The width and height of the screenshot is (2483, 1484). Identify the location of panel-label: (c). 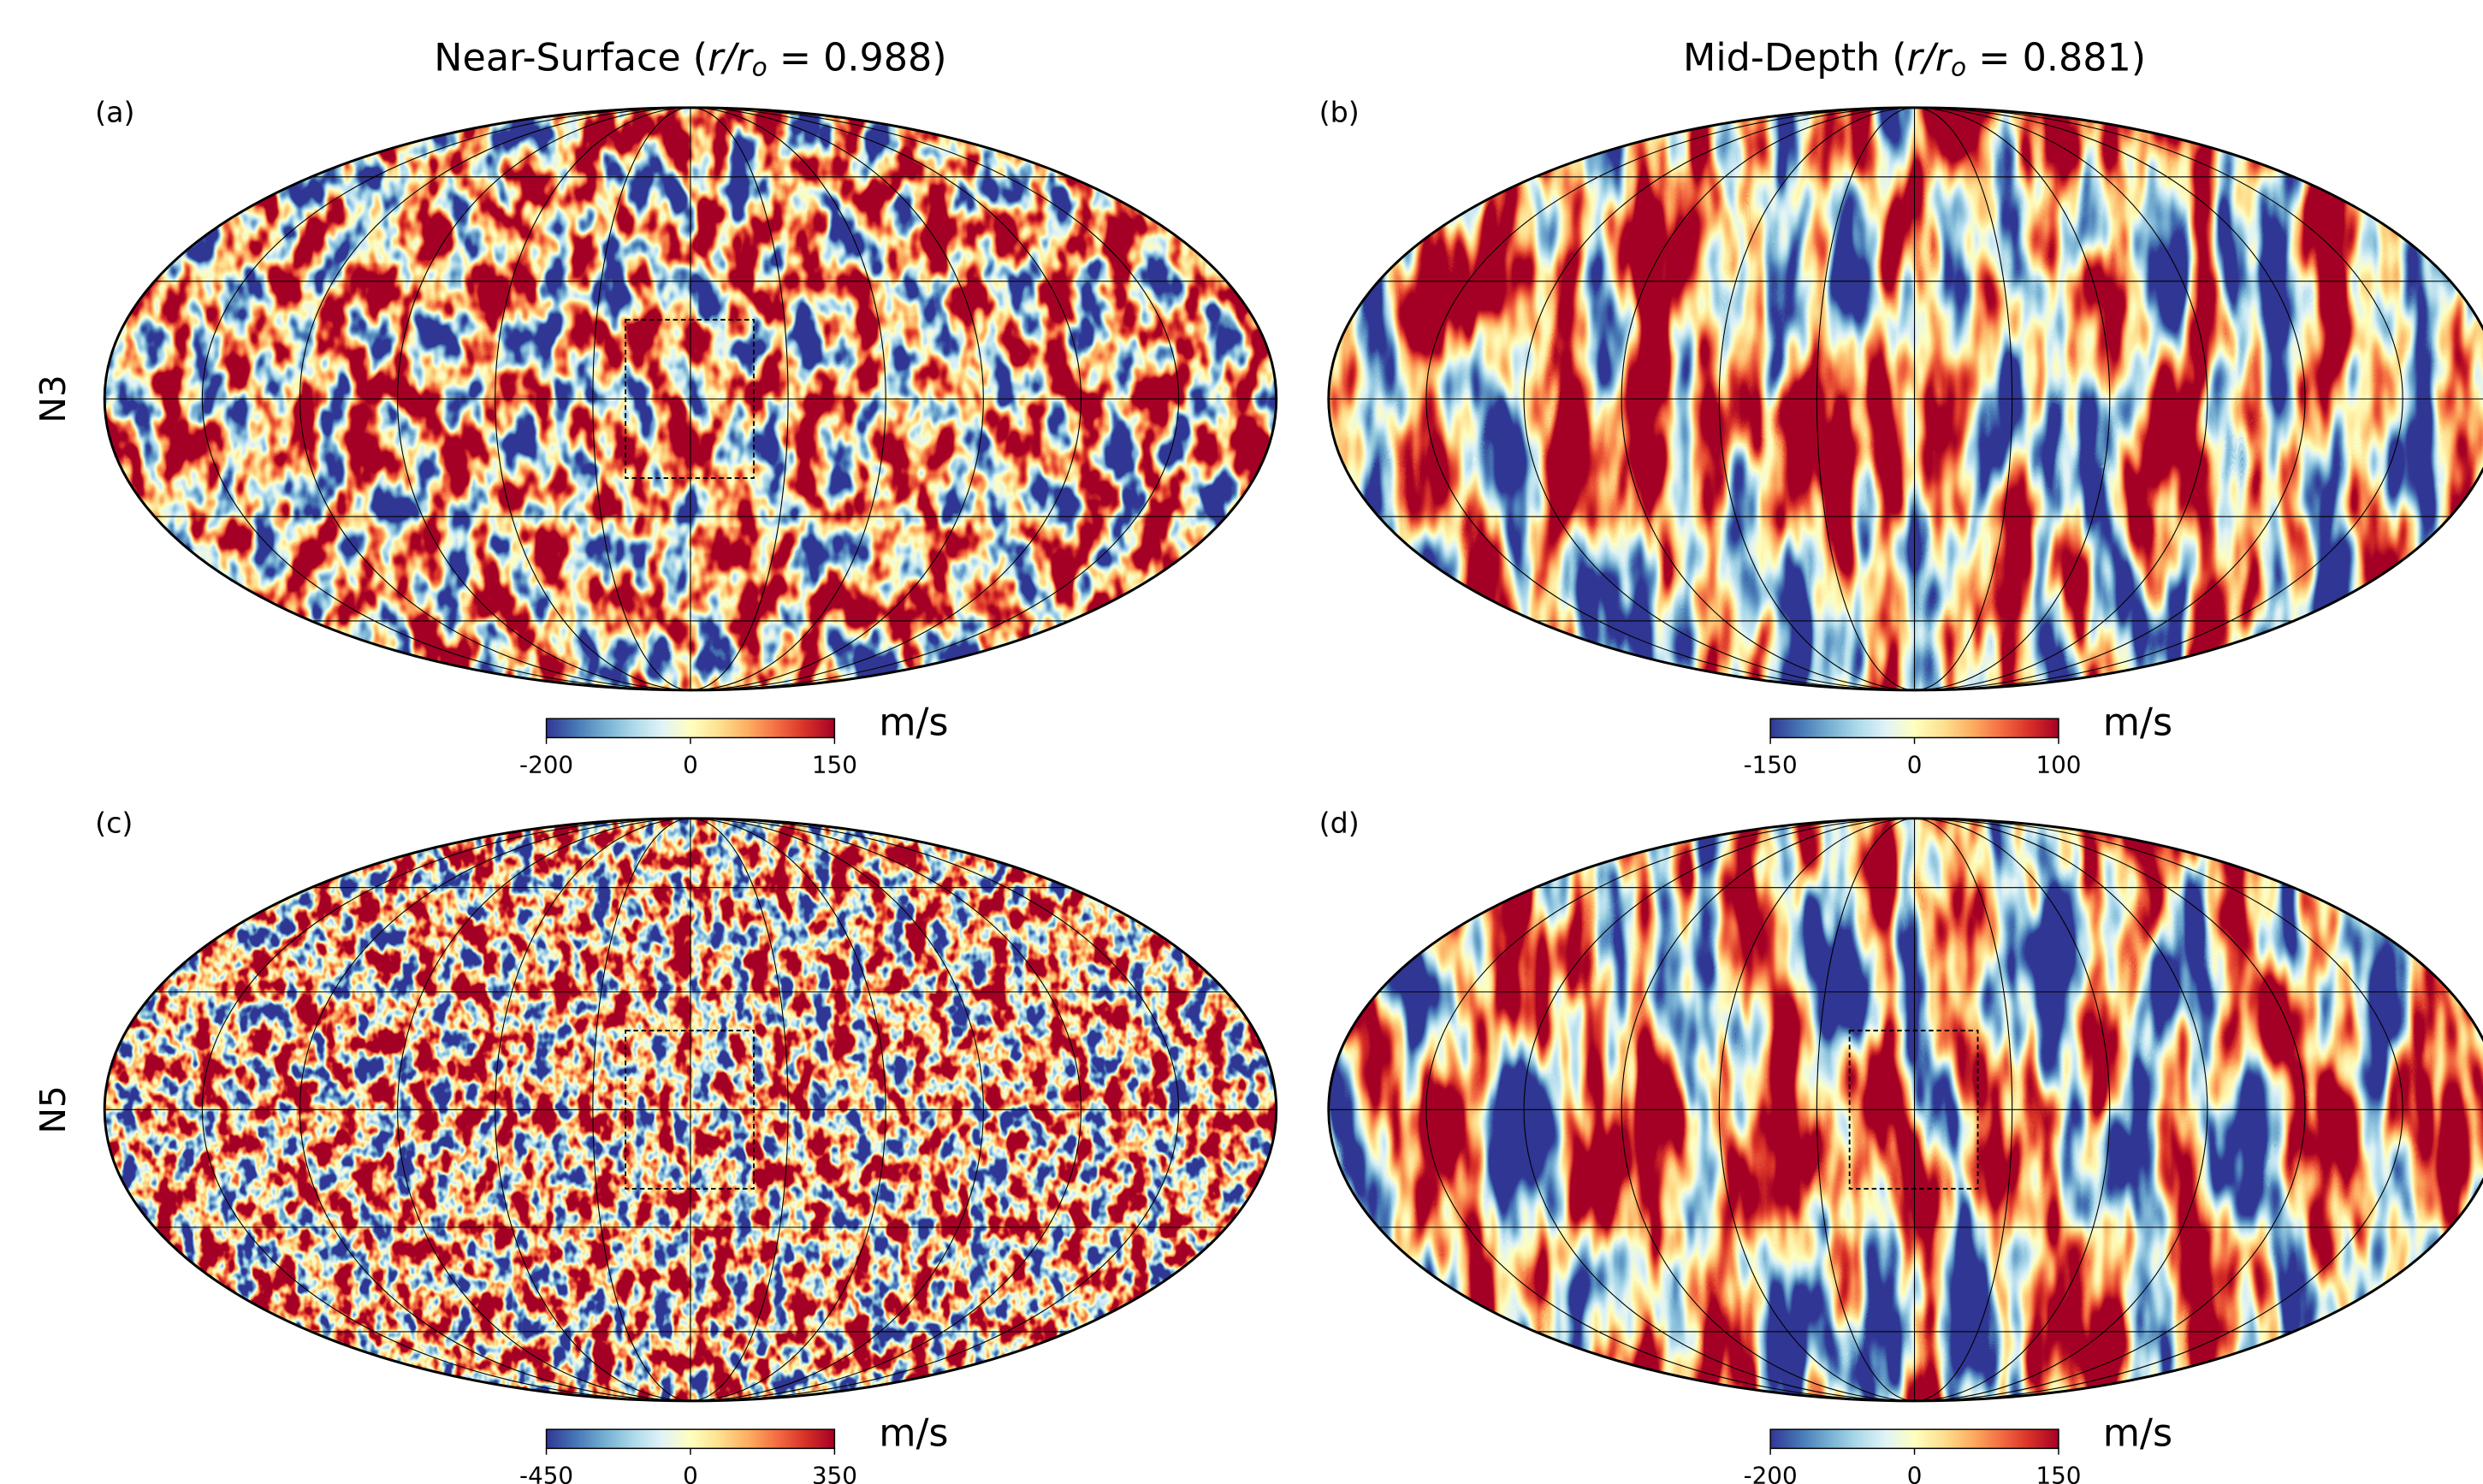
(114, 823).